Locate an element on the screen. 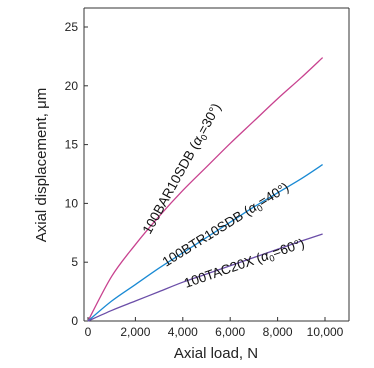 The height and width of the screenshot is (368, 374). x-tick-label: 4,000 is located at coordinates (183, 332).